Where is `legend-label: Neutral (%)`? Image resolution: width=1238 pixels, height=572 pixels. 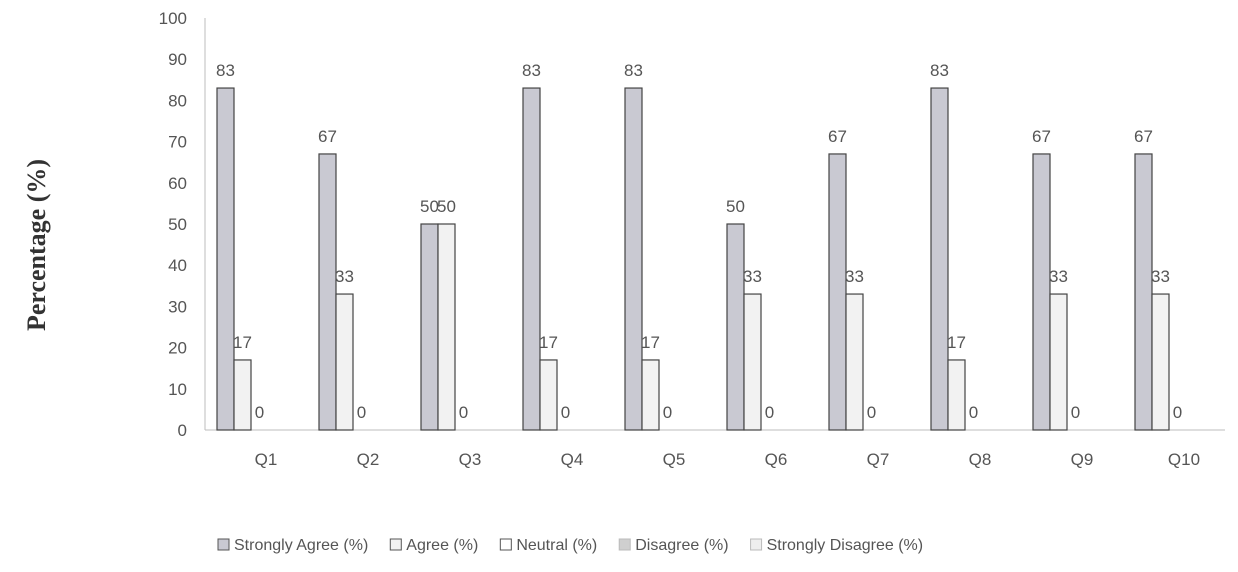
legend-label: Neutral (%) is located at coordinates (556, 545).